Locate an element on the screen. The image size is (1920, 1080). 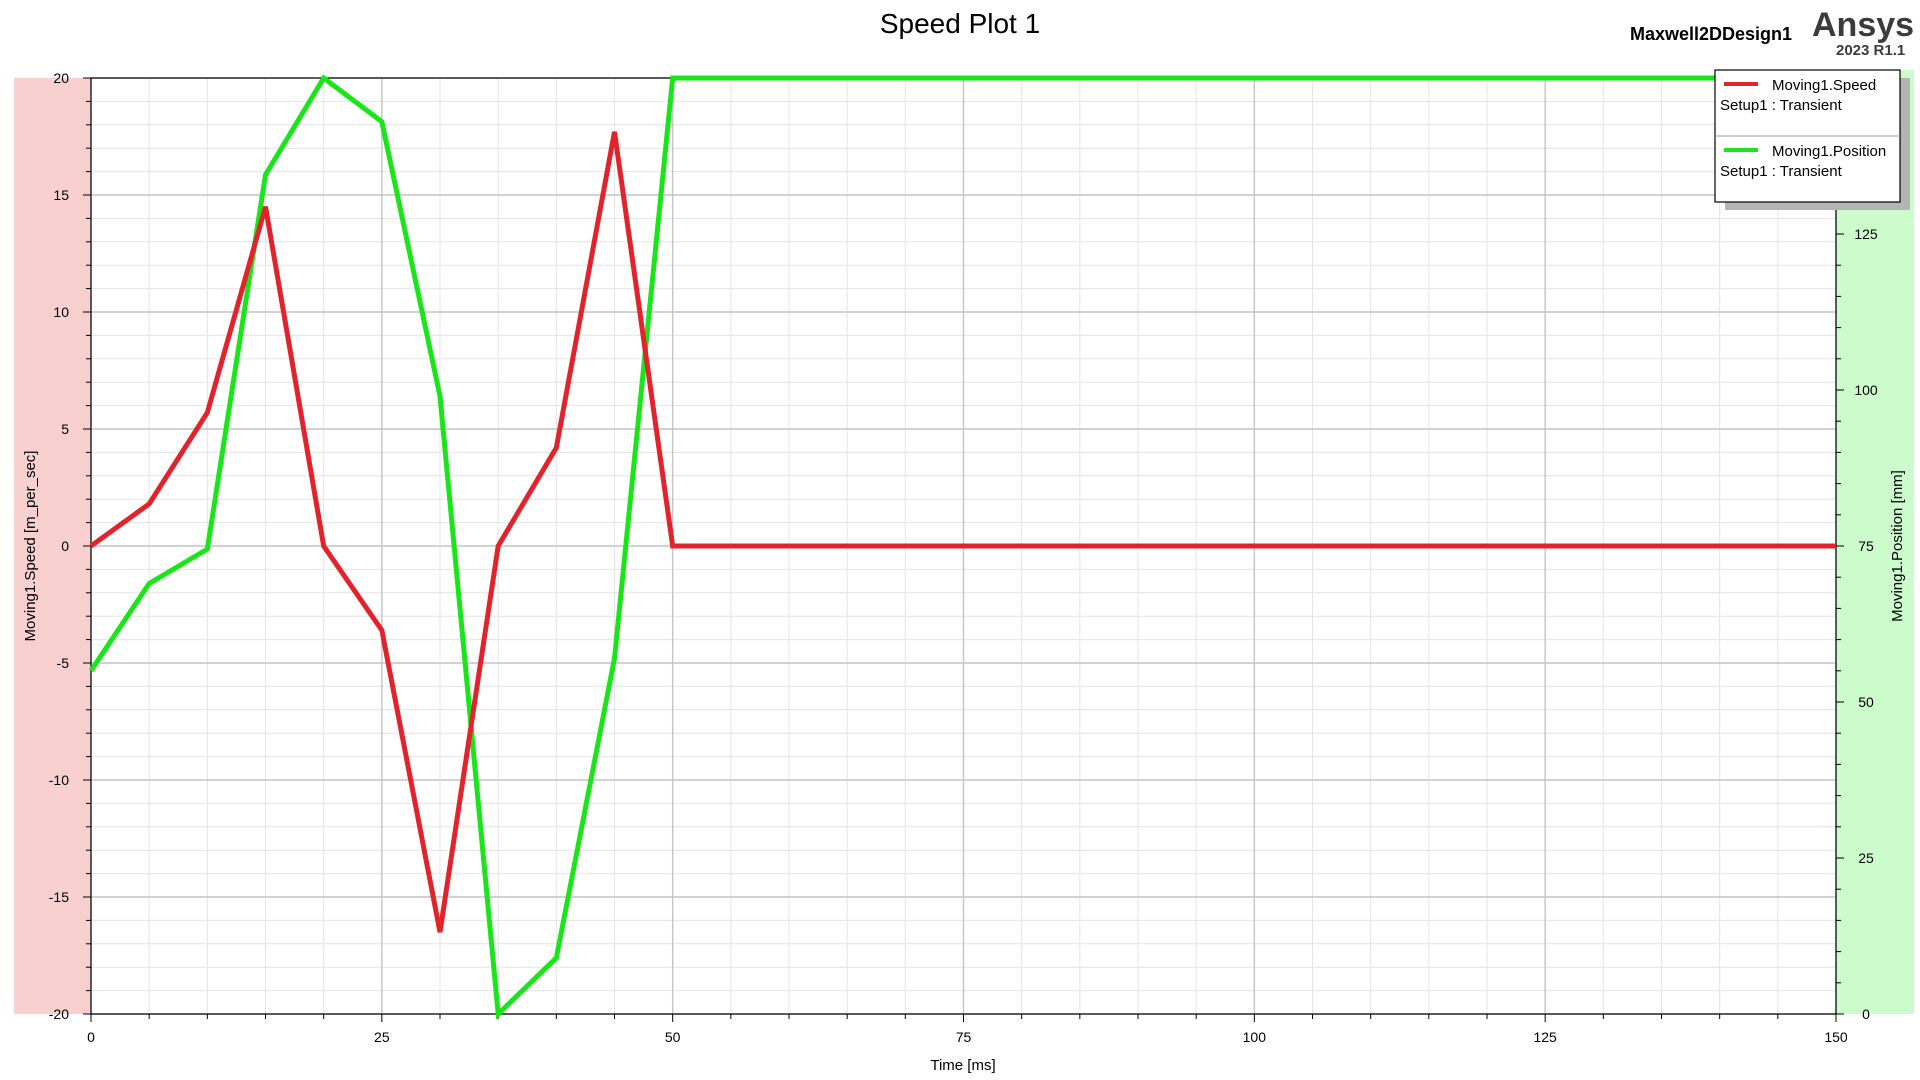
y-tick-label: -15 is located at coordinates (59, 897).